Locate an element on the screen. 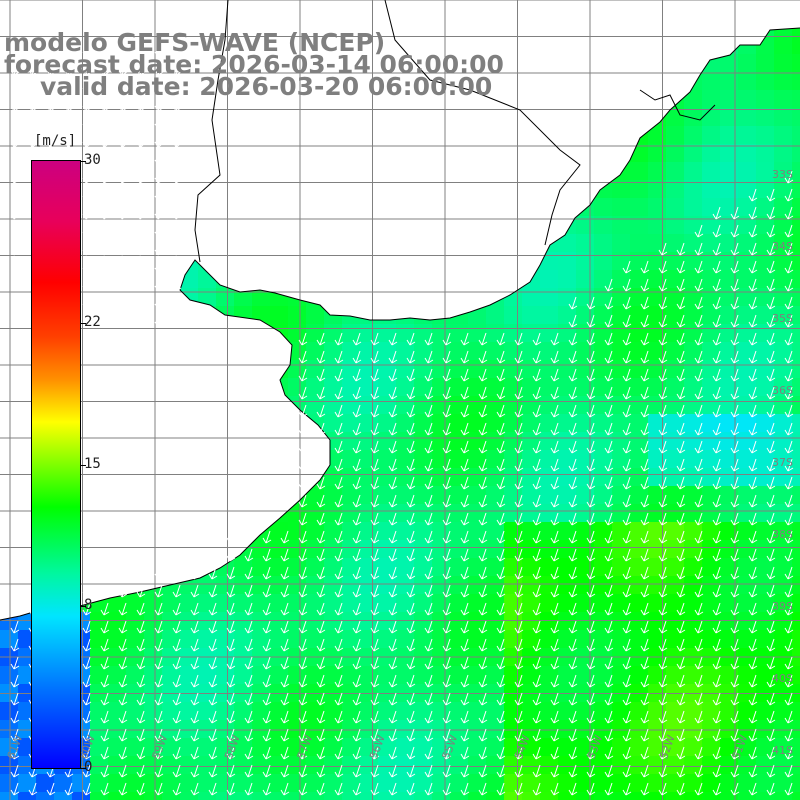 This screenshot has width=800, height=800. lat-label: 33S is located at coordinates (782, 174).